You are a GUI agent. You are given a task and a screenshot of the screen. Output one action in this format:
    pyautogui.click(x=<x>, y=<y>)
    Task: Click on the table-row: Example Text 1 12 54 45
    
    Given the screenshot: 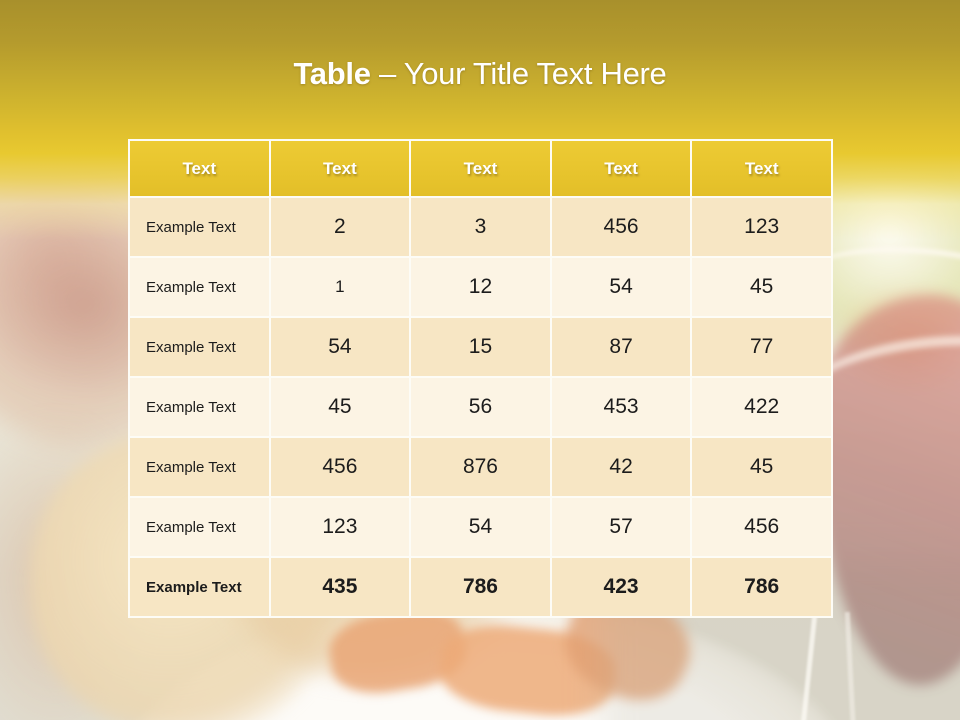 What is the action you would take?
    pyautogui.click(x=480, y=287)
    